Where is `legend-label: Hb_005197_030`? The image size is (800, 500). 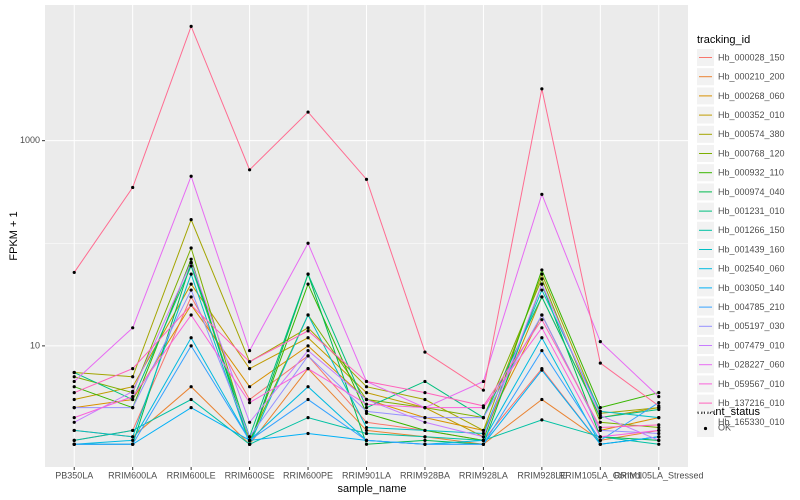
legend-label: Hb_005197_030 is located at coordinates (751, 326).